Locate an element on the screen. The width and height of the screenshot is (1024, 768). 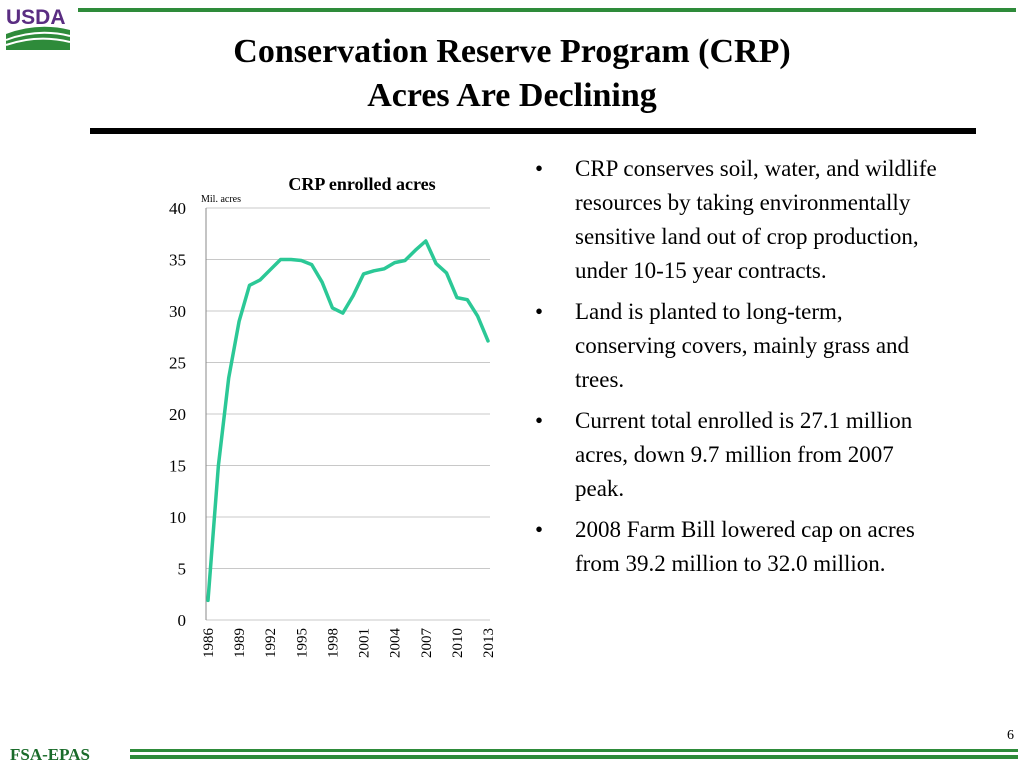
y-tick-label: 20 is located at coordinates (177, 414).